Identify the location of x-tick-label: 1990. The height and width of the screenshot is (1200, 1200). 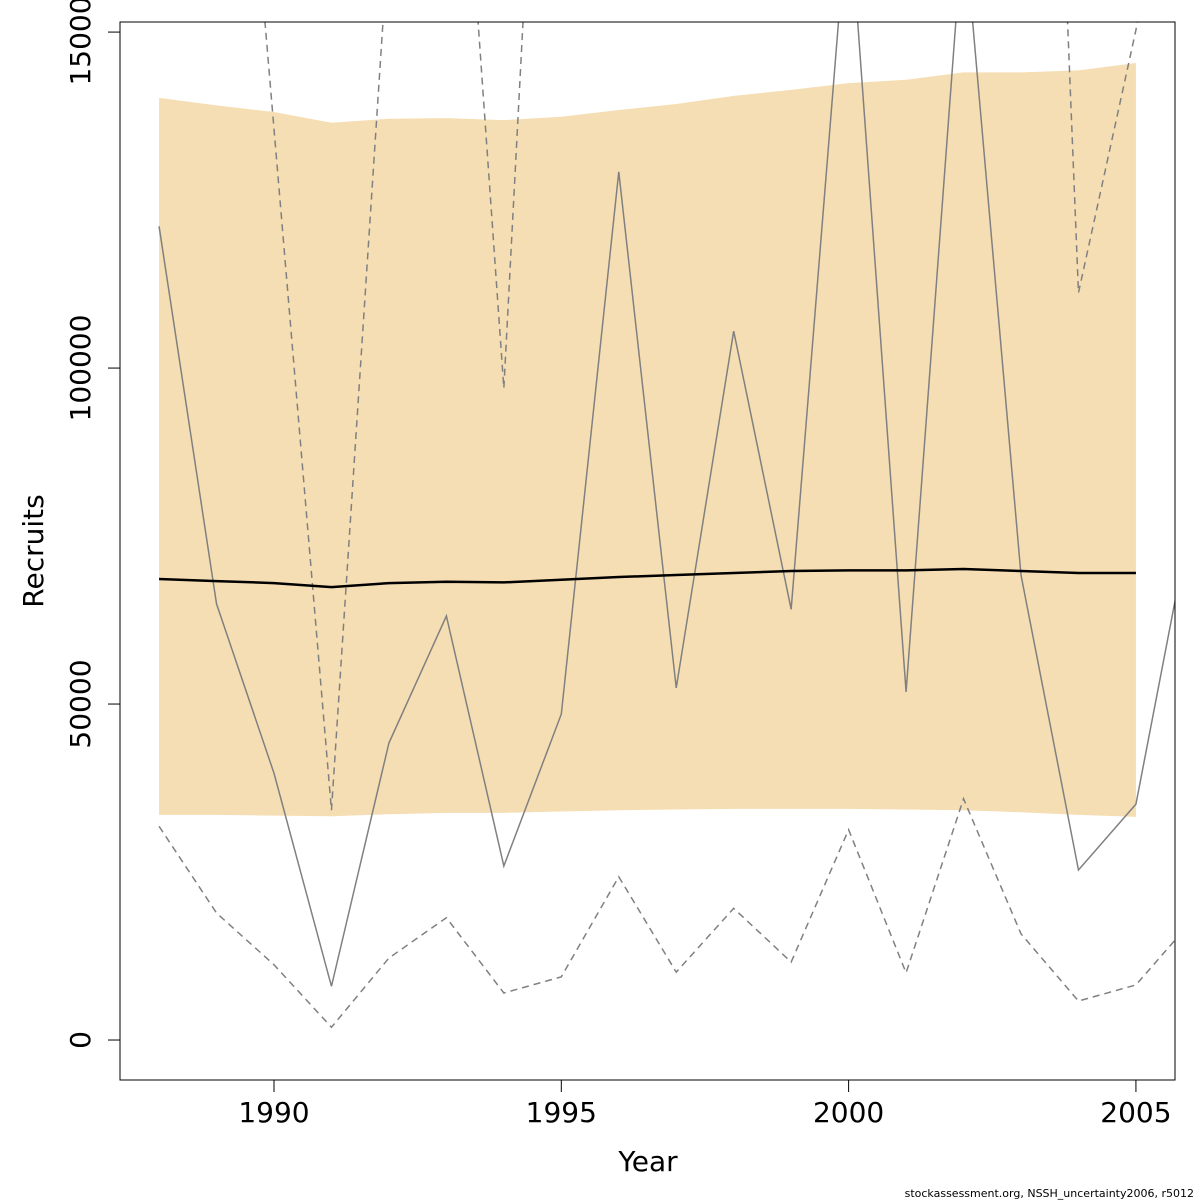
(273, 1112).